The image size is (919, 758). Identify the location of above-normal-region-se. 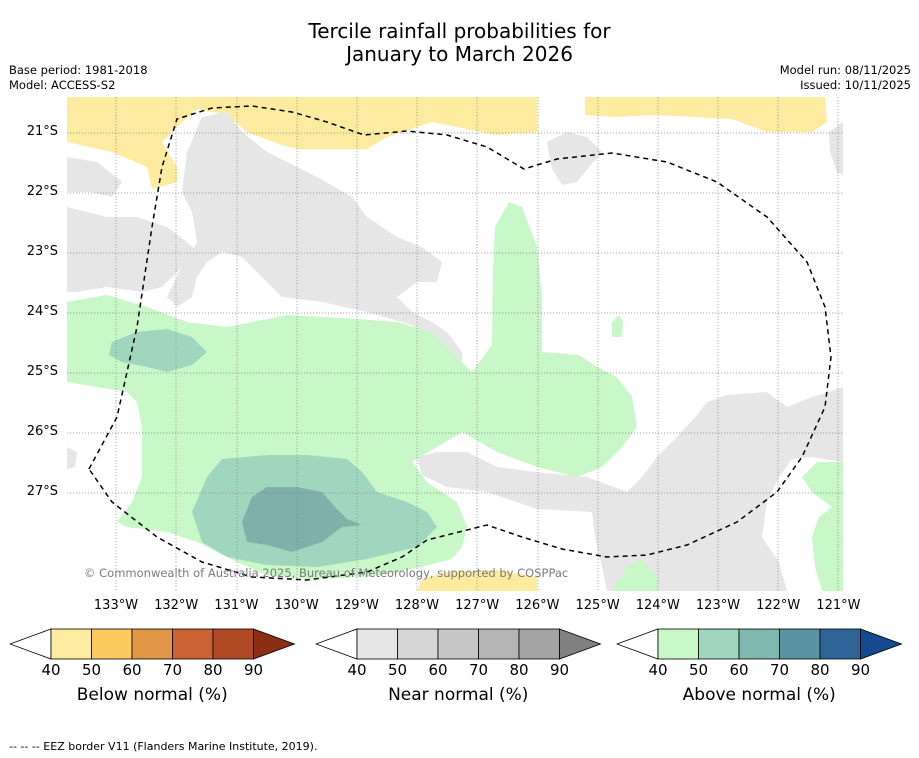
(634, 575).